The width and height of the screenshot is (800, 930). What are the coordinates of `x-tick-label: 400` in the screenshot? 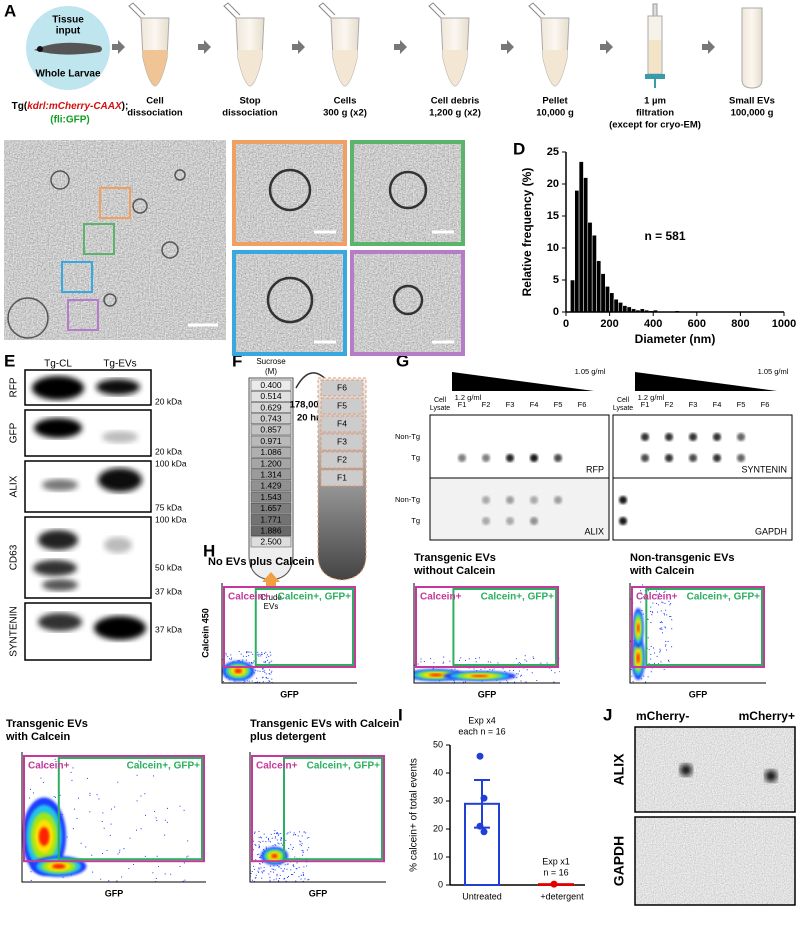 It's located at (653, 324).